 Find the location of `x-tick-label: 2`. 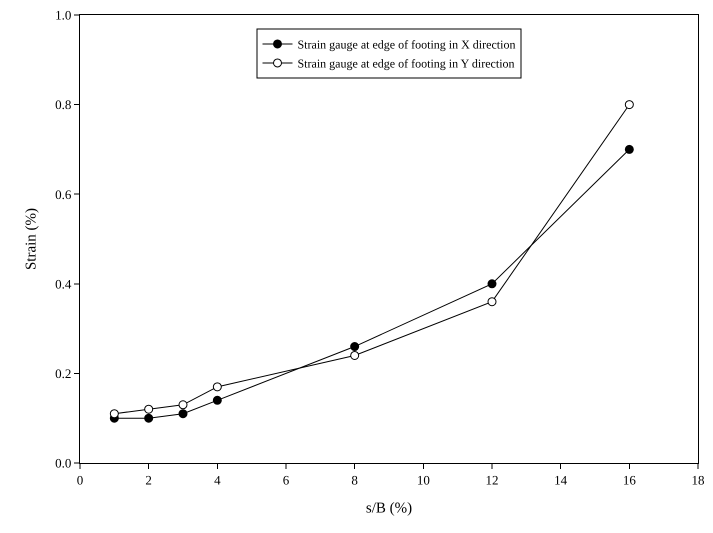

x-tick-label: 2 is located at coordinates (148, 480).